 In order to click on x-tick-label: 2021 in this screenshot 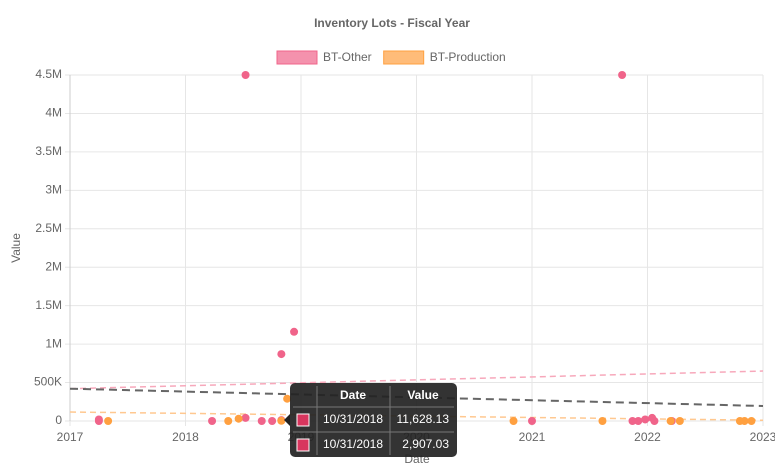, I will do `click(532, 437)`.